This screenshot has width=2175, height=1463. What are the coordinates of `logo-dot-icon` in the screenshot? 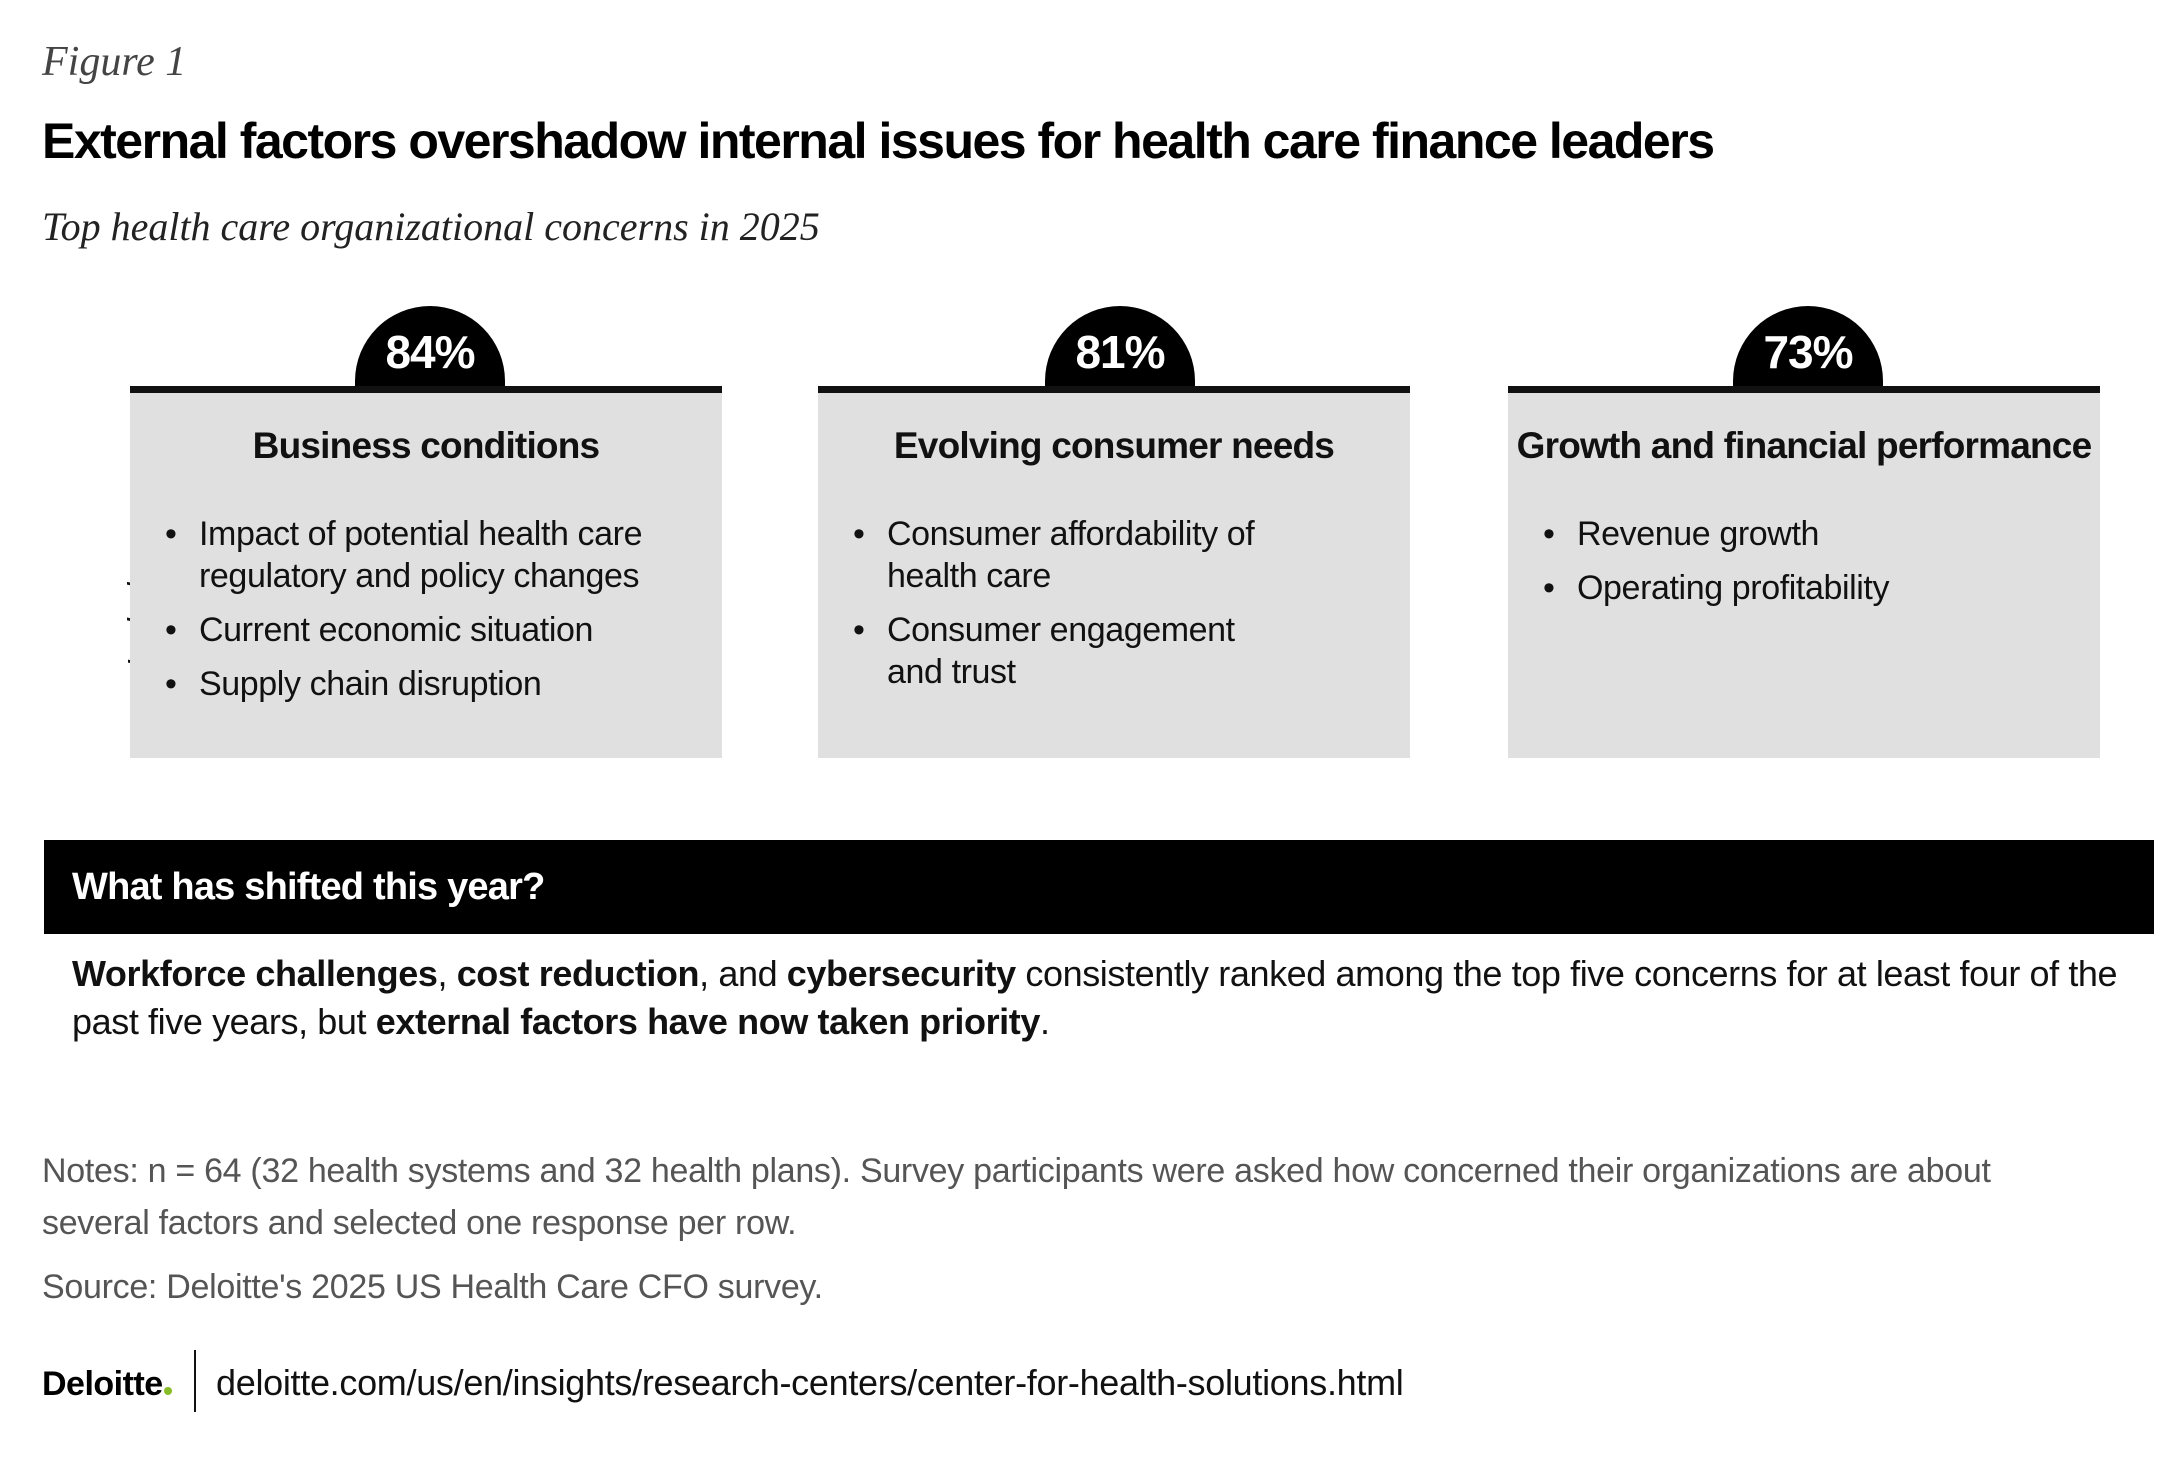 It's located at (167, 1391).